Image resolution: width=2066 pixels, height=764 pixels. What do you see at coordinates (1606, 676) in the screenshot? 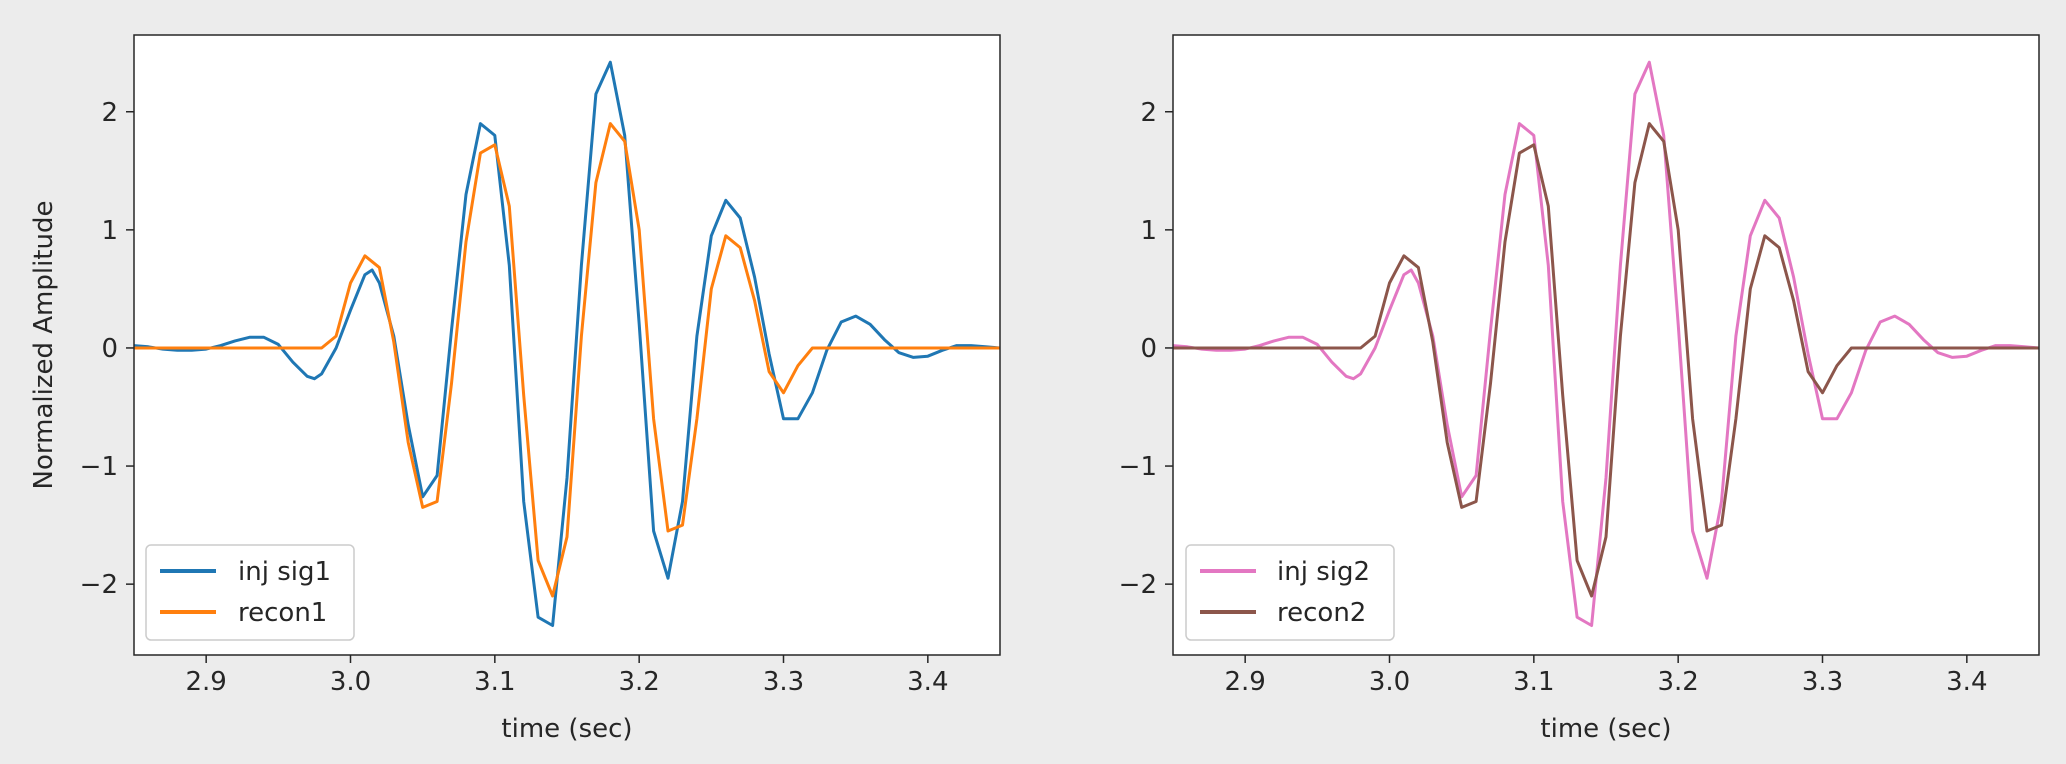
I see `x-ticks-right: 2.9 3.0 3.1 3.2 3.3 3.4` at bounding box center [1606, 676].